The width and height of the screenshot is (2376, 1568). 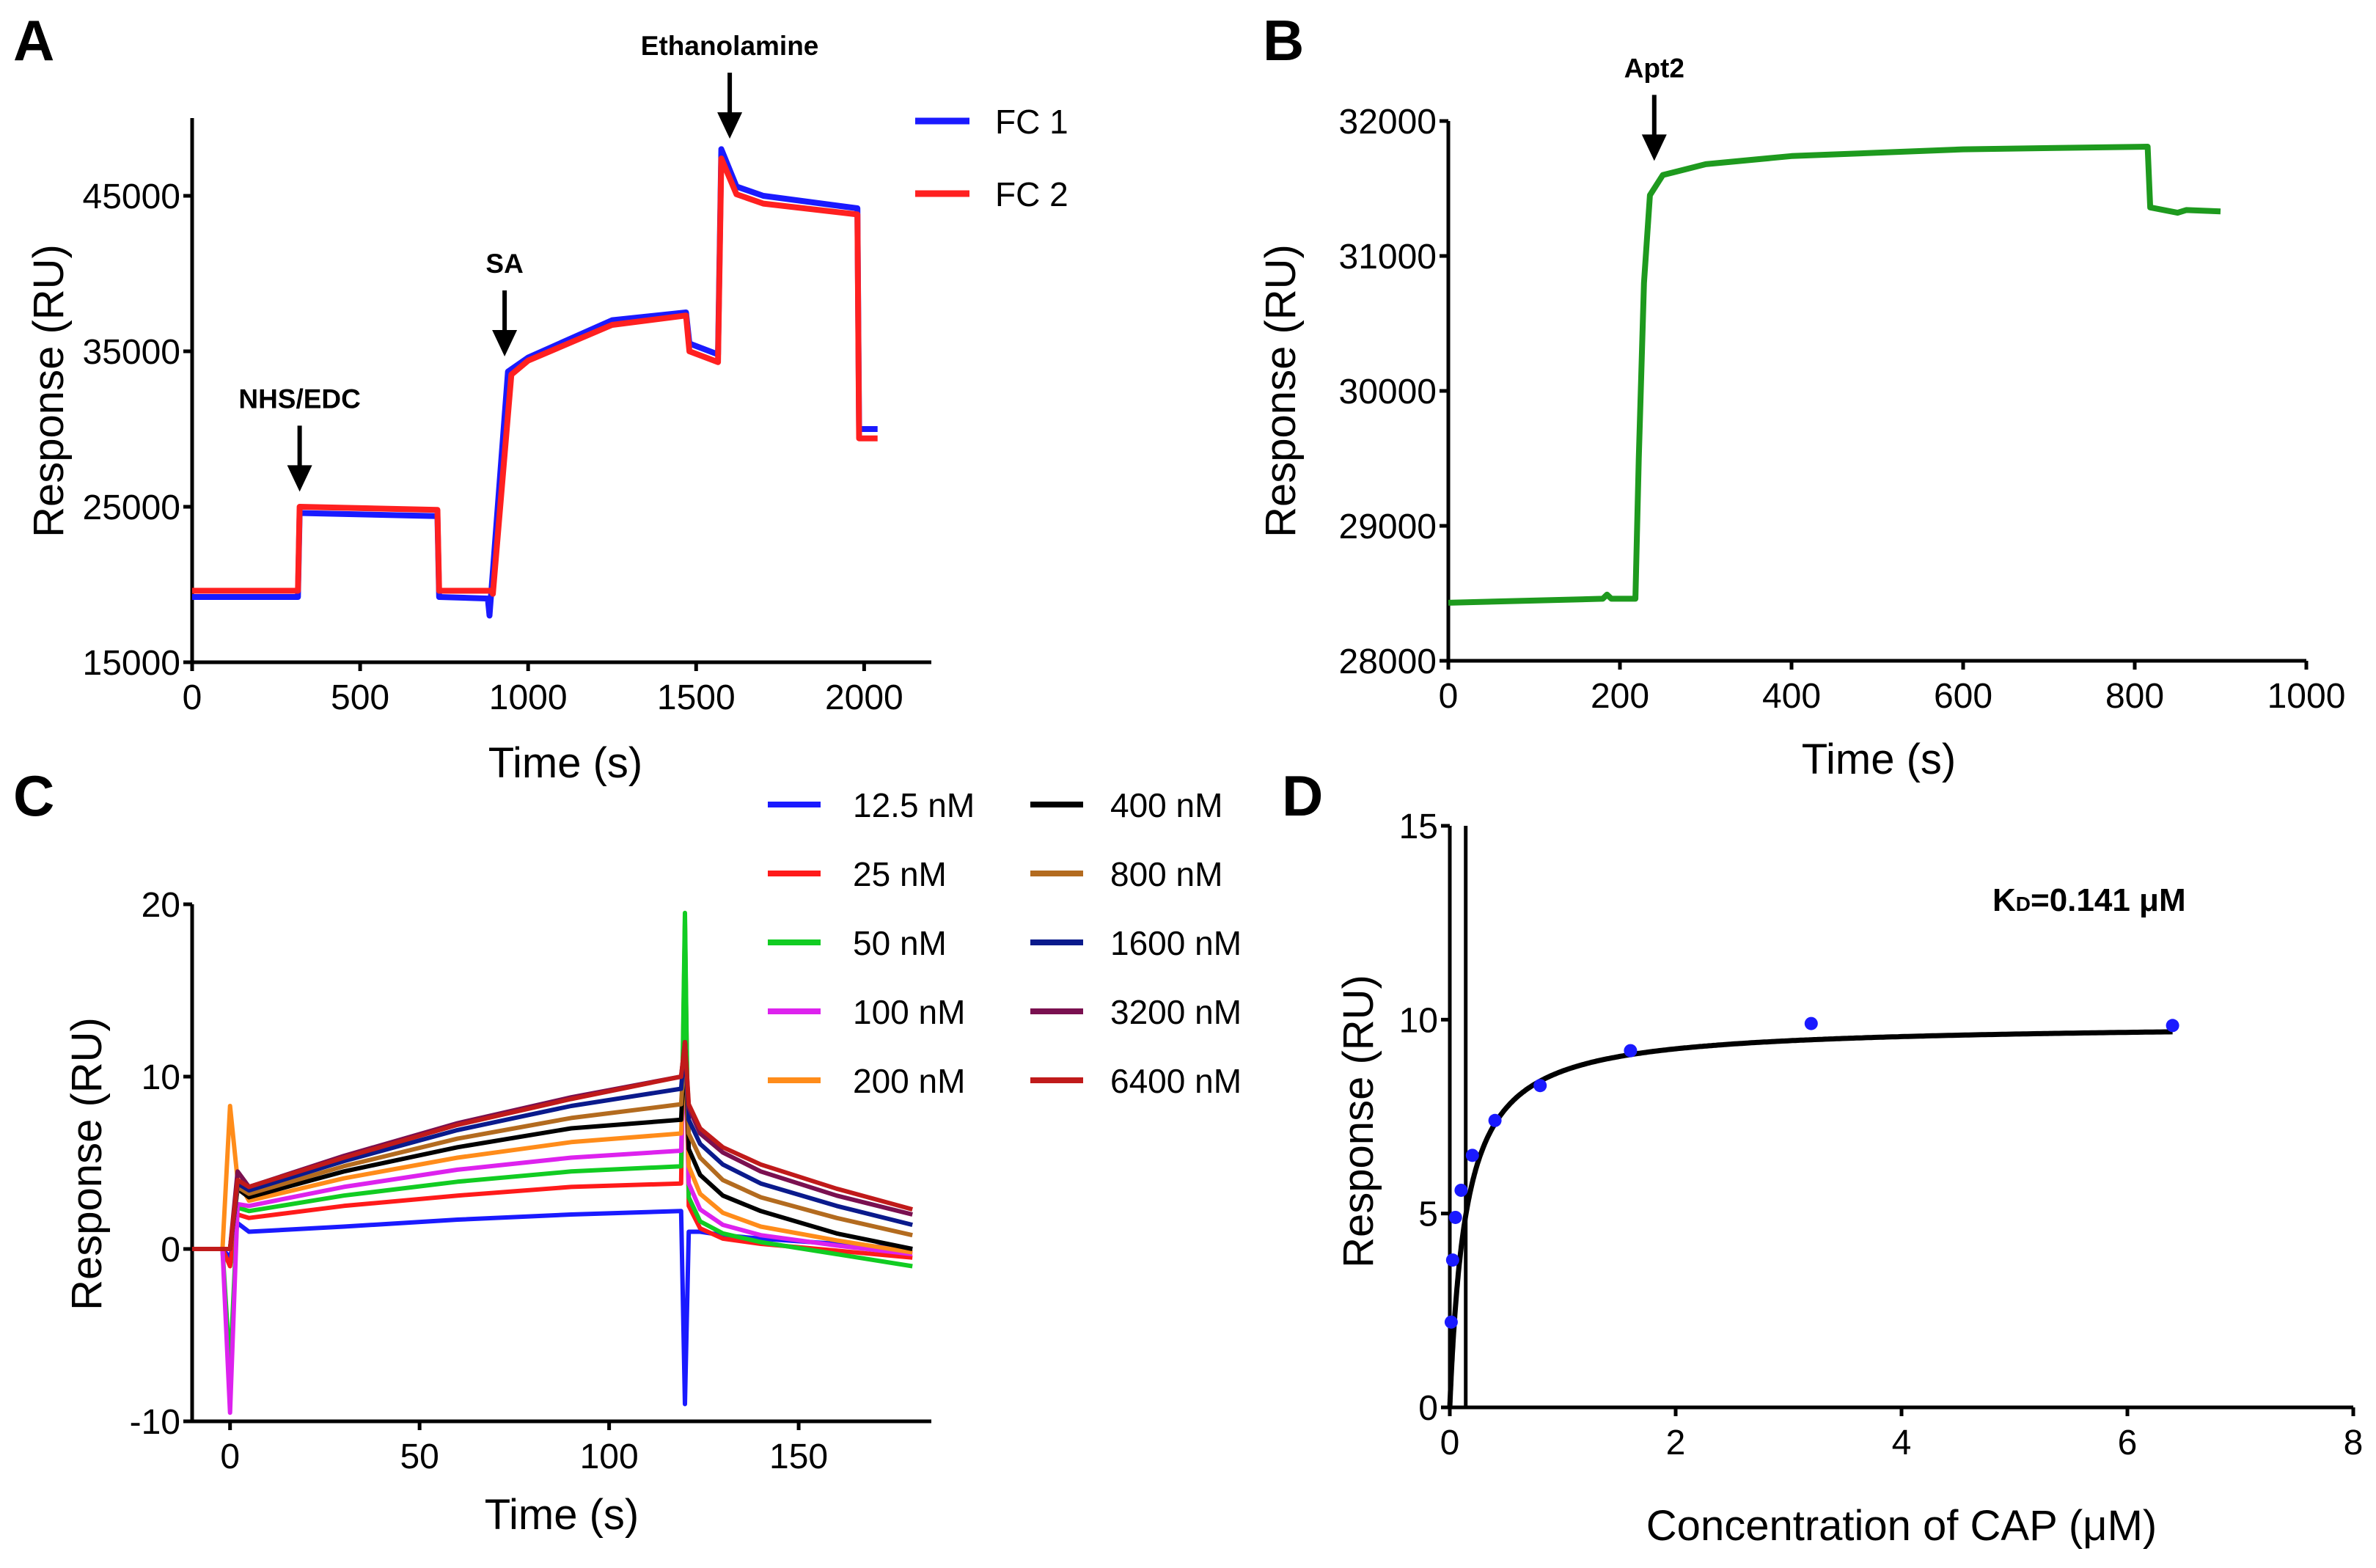 I want to click on series-line-100-nm, so click(x=552, y=1227).